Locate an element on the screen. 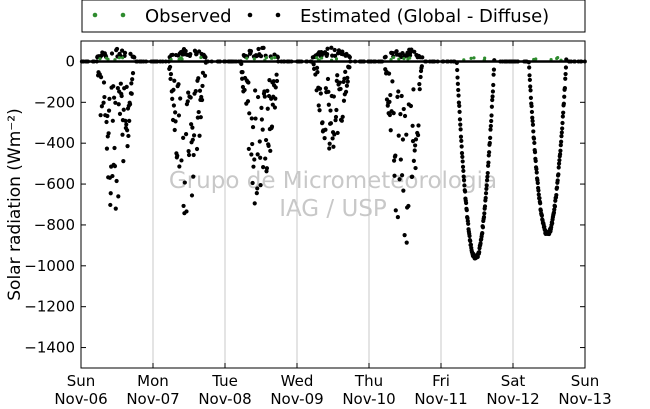  legend-label: Estimated (Global - Diffuse) is located at coordinates (424, 16).